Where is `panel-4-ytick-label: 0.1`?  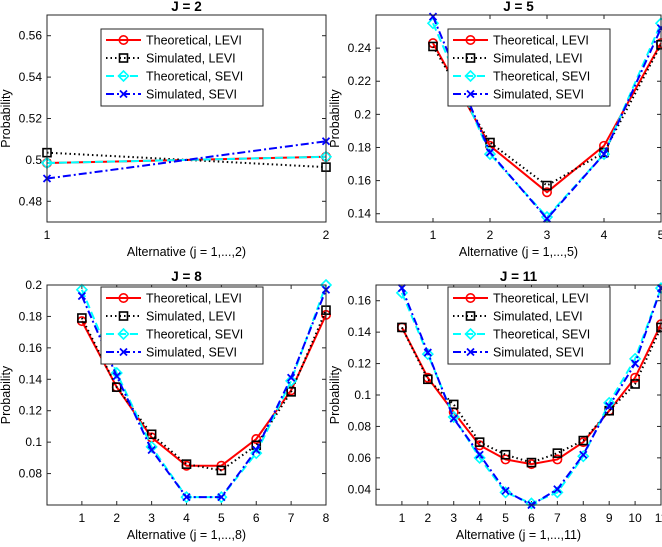 panel-4-ytick-label: 0.1 is located at coordinates (362, 395).